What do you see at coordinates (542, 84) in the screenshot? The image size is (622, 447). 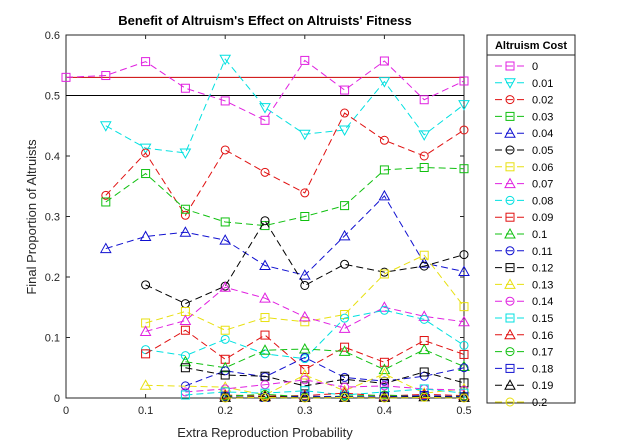 I see `legend-label: 0.01` at bounding box center [542, 84].